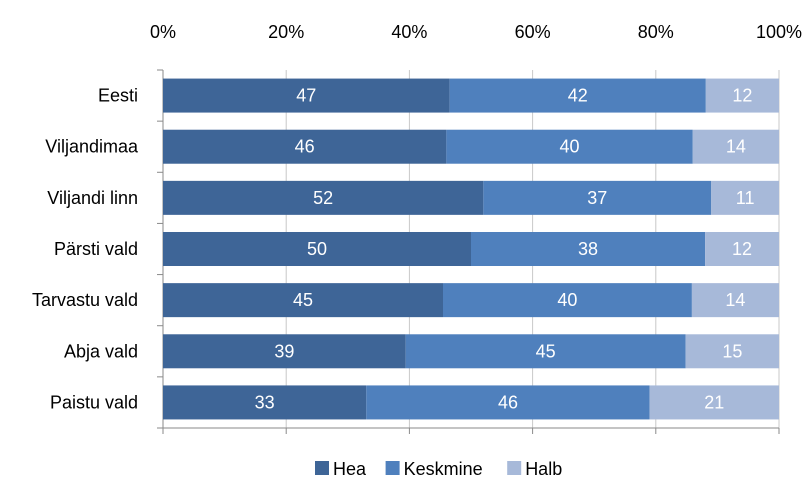 Image resolution: width=807 pixels, height=484 pixels. I want to click on data-label: 21, so click(714, 402).